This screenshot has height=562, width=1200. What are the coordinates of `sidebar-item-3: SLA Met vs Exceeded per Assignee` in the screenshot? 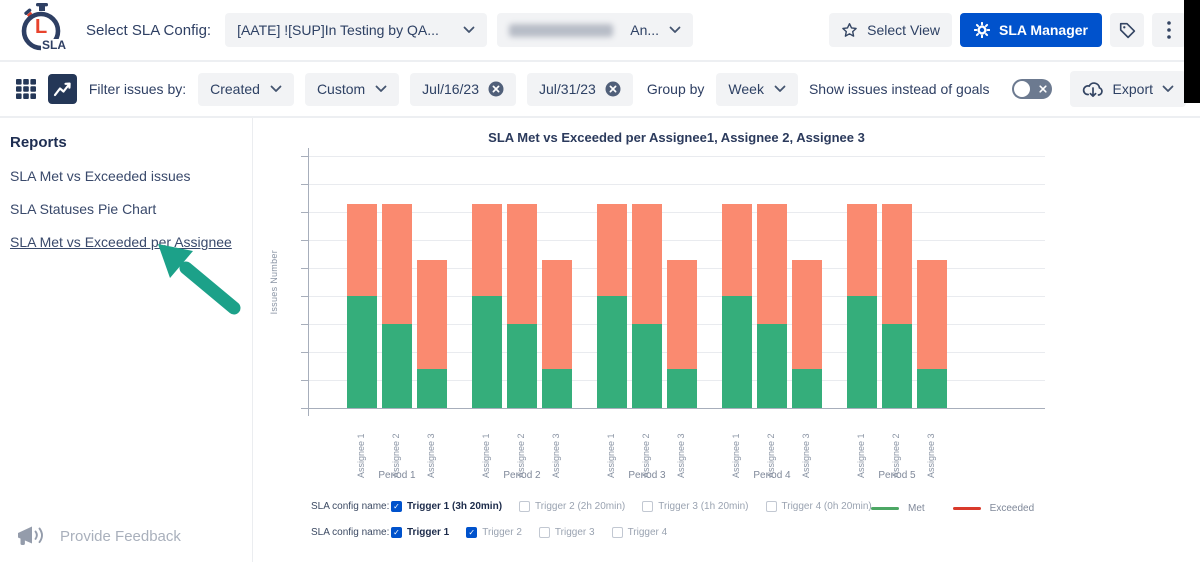 It's located at (121, 242).